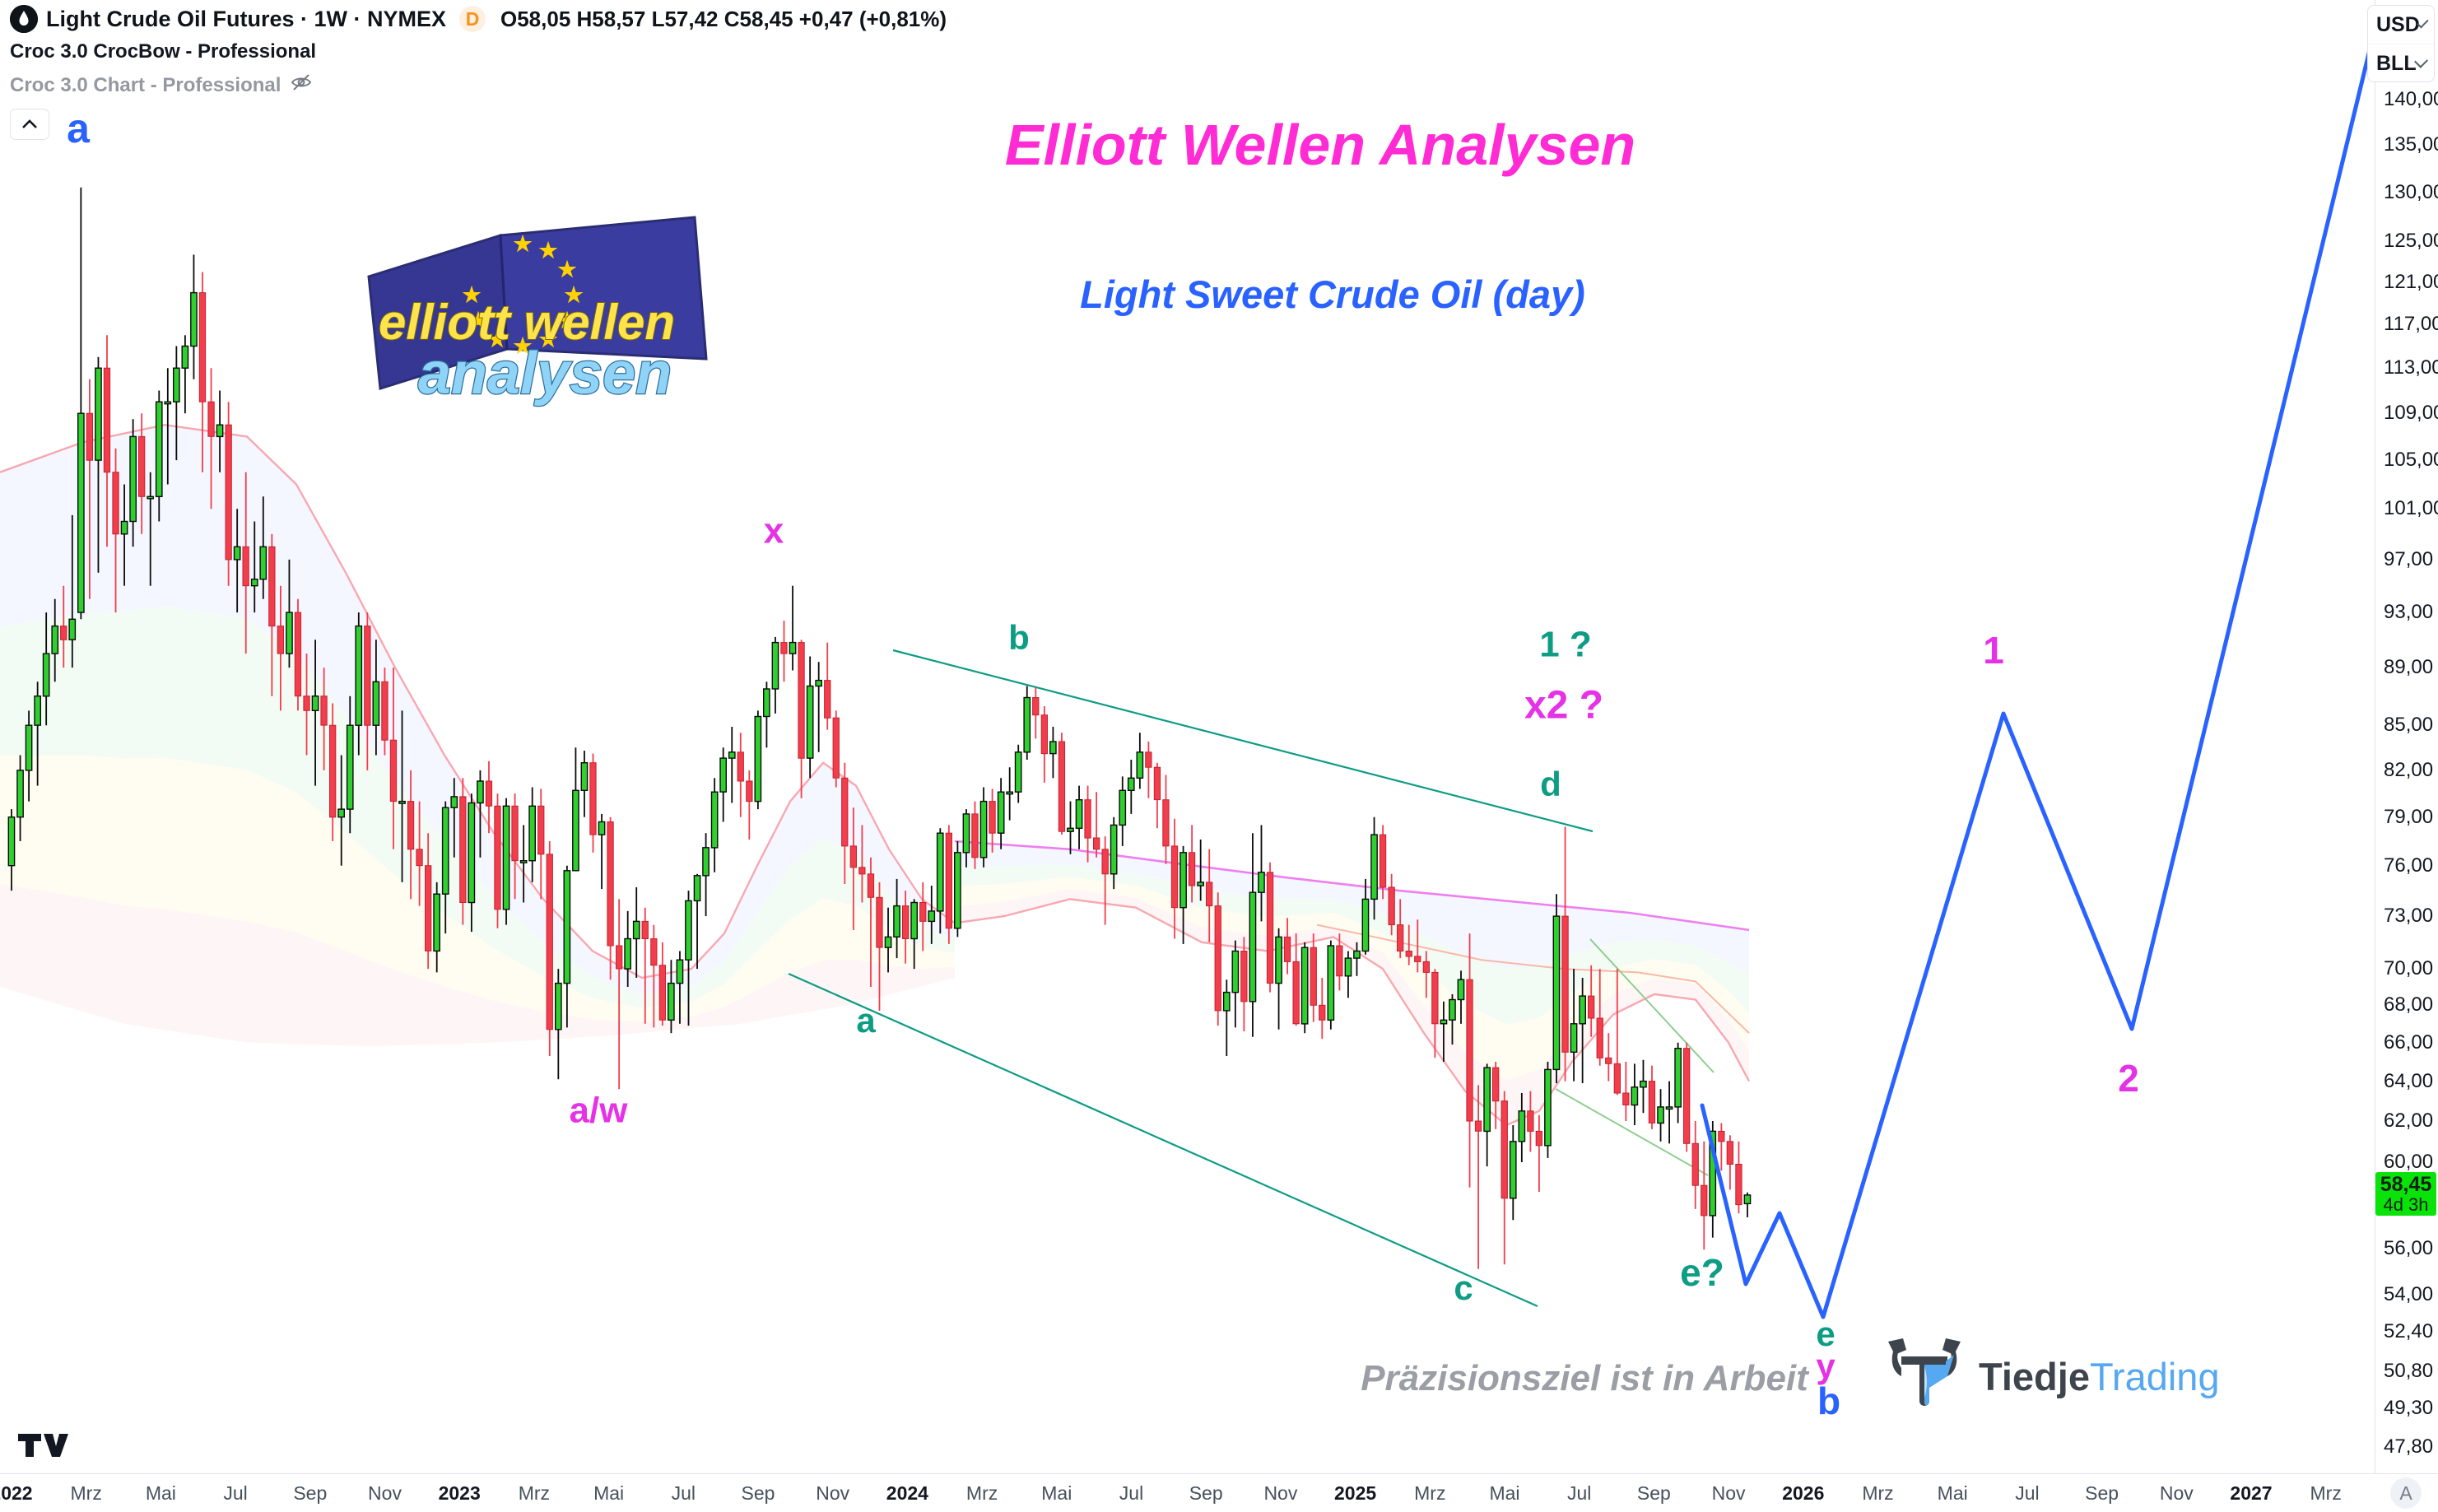 The image size is (2438, 1512). I want to click on eye-hidden-icon, so click(302, 85).